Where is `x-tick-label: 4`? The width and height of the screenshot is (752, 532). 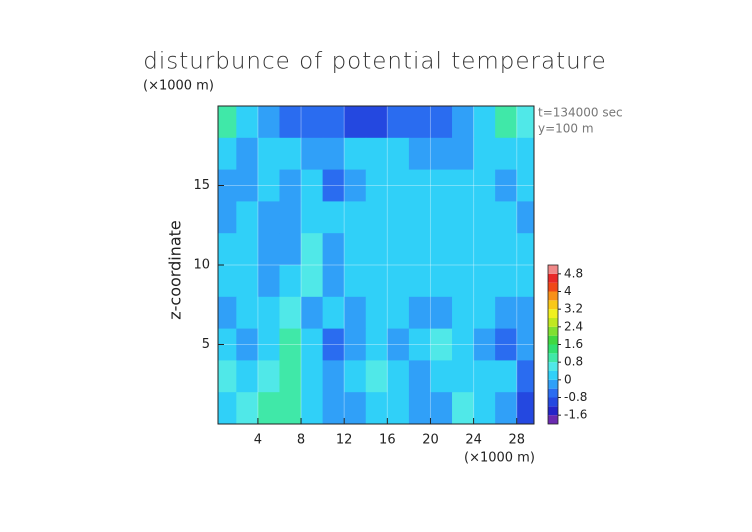 x-tick-label: 4 is located at coordinates (258, 440).